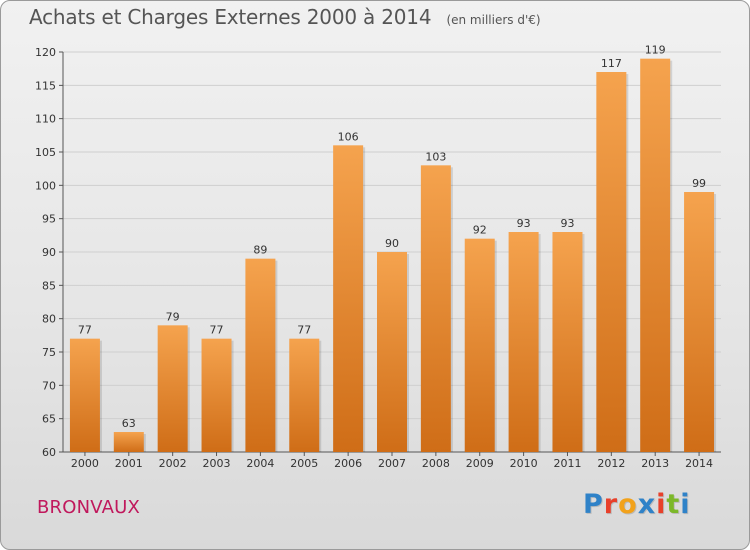  Describe the element at coordinates (524, 463) in the screenshot. I see `x-tick-label: 2010` at that location.